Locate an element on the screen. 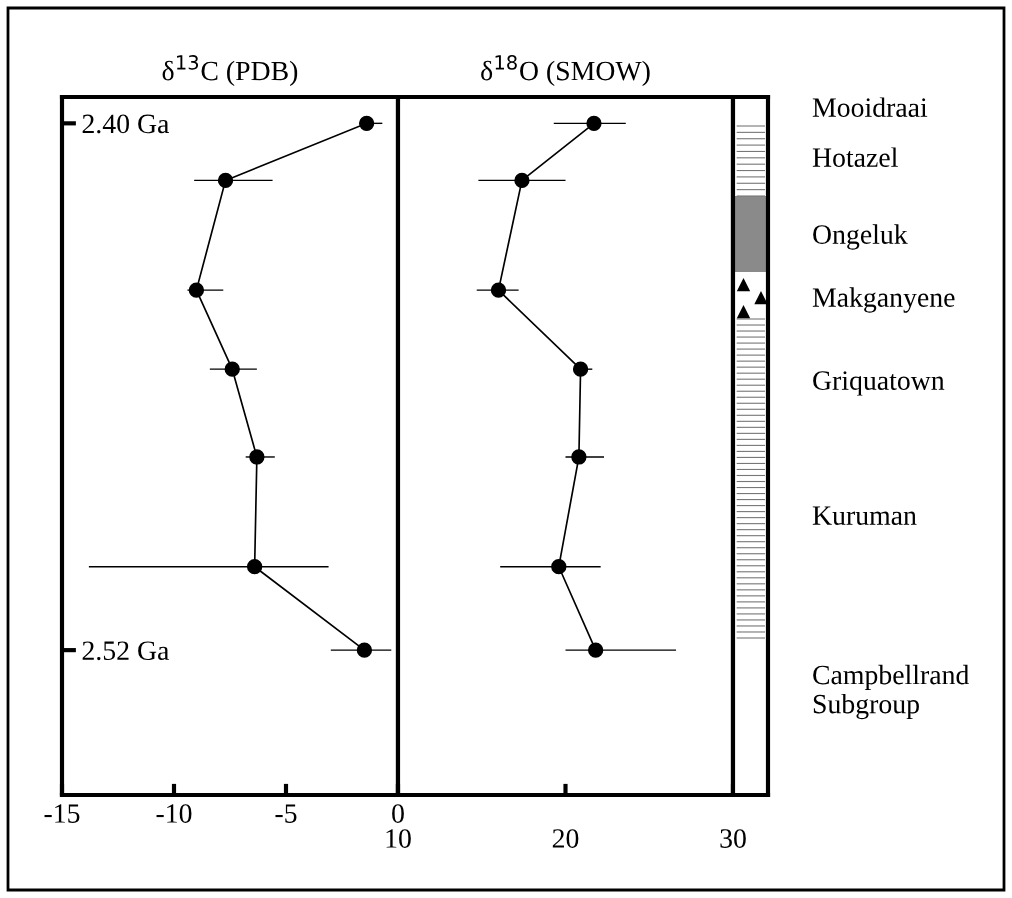  text: Campbellrand Subgroup is located at coordinates (891, 692).